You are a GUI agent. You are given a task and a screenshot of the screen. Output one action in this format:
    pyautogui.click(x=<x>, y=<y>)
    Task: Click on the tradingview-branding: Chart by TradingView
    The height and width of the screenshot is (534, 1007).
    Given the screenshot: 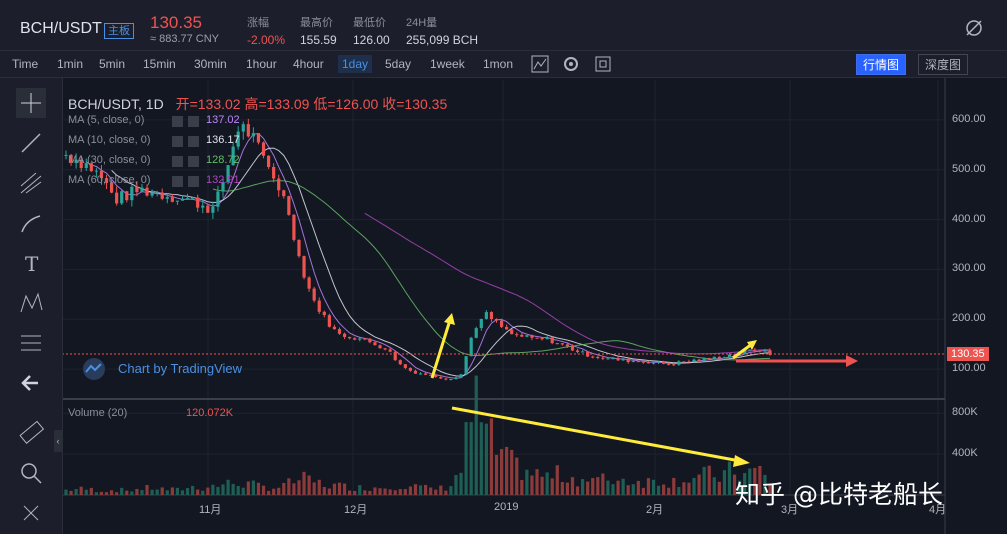 What is the action you would take?
    pyautogui.click(x=180, y=368)
    